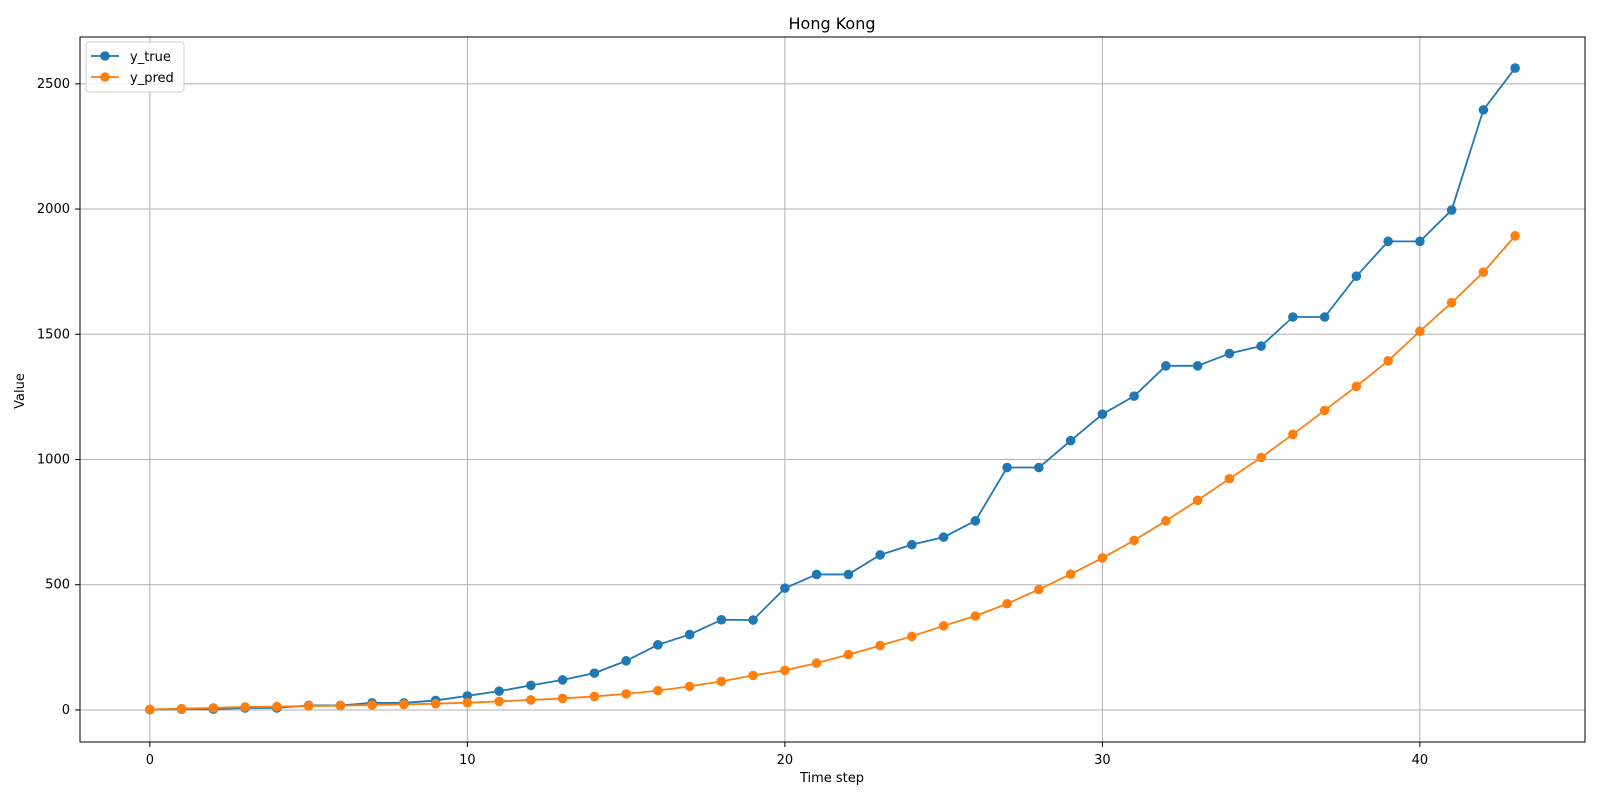 The height and width of the screenshot is (804, 1600). I want to click on legend-label-y-pred: y_pred, so click(152, 78).